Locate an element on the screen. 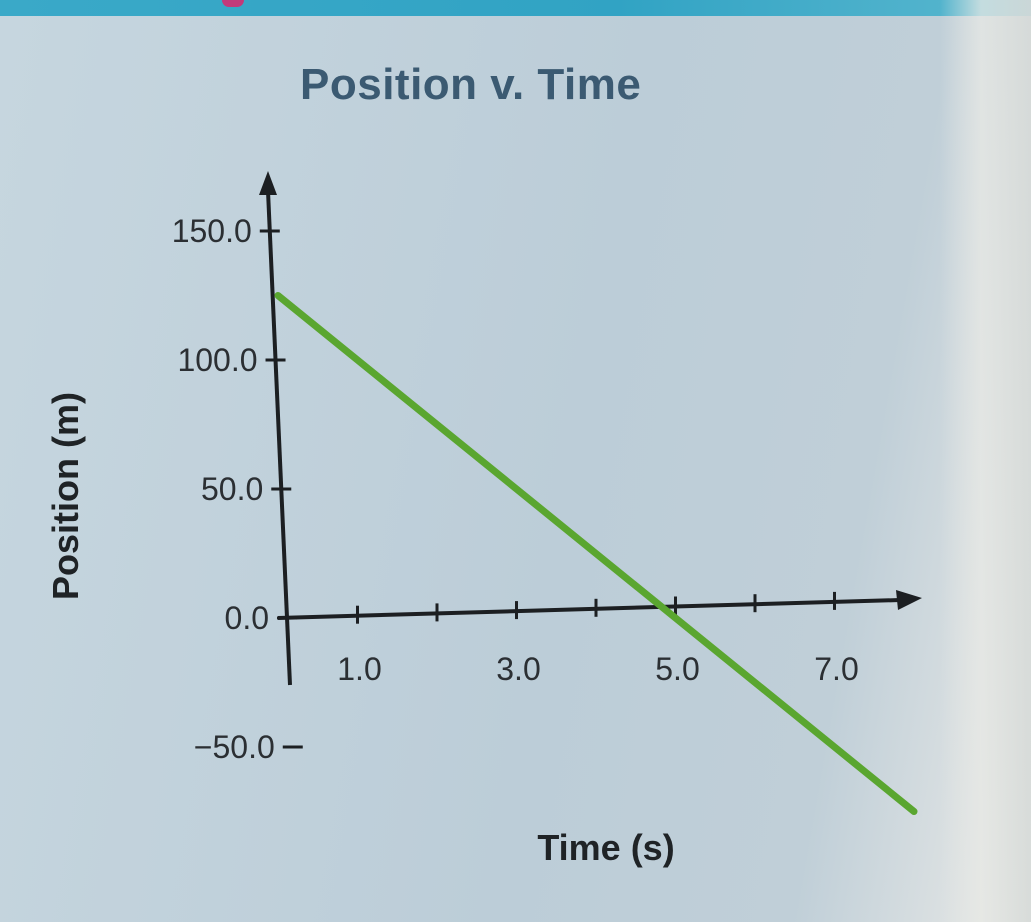 The width and height of the screenshot is (1031, 922). header-strip is located at coordinates (515, 8).